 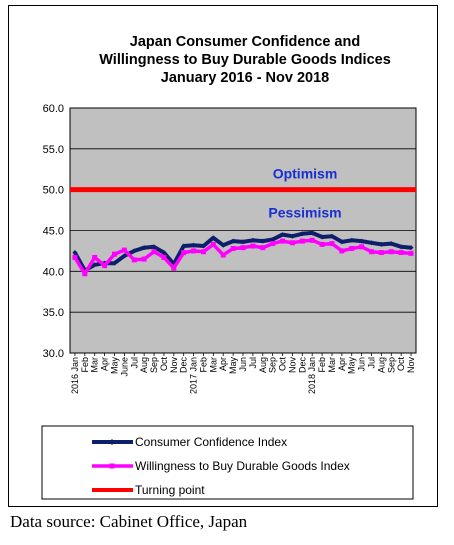 I want to click on x-tick-label: Apr, so click(x=105, y=364).